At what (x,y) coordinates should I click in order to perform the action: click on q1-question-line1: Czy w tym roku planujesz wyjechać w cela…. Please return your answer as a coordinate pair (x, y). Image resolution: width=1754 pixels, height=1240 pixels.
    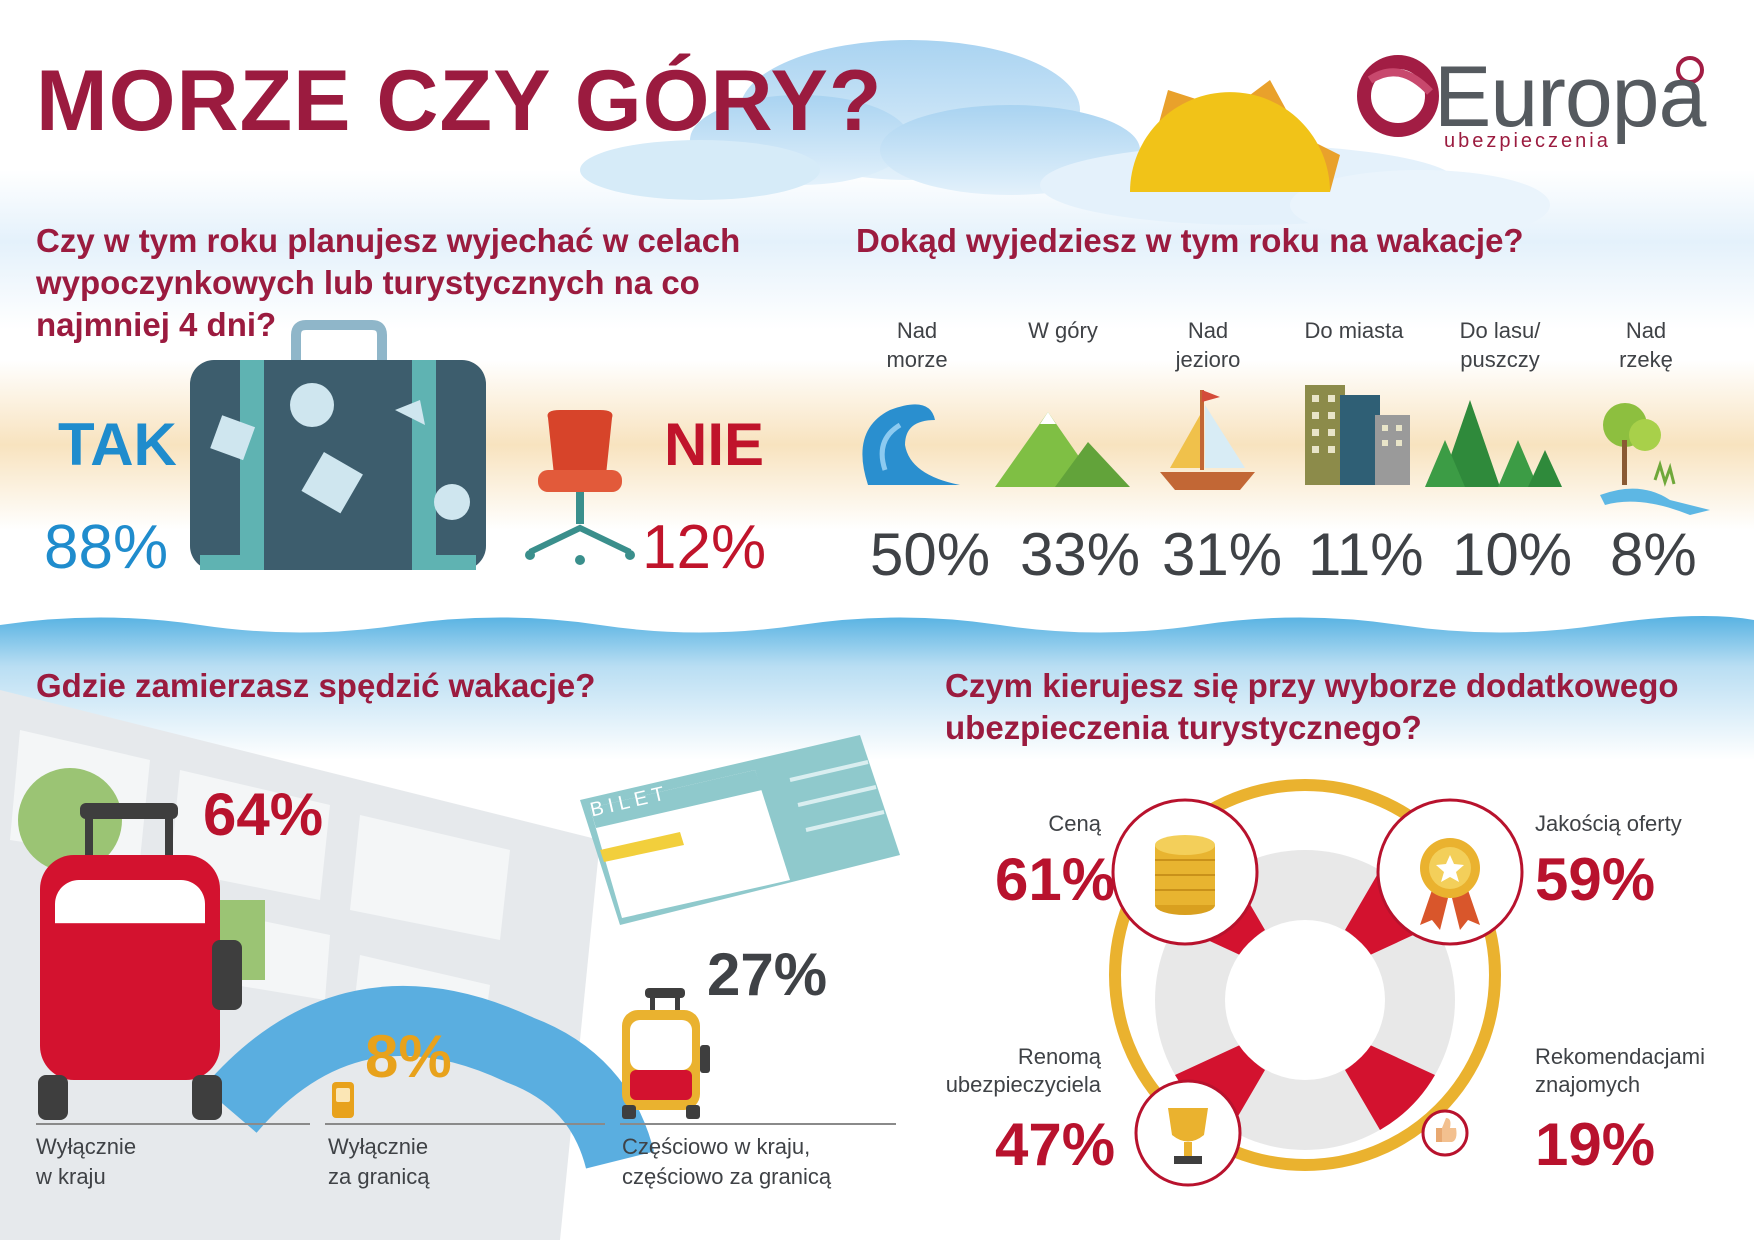
    Looking at the image, I should click on (388, 240).